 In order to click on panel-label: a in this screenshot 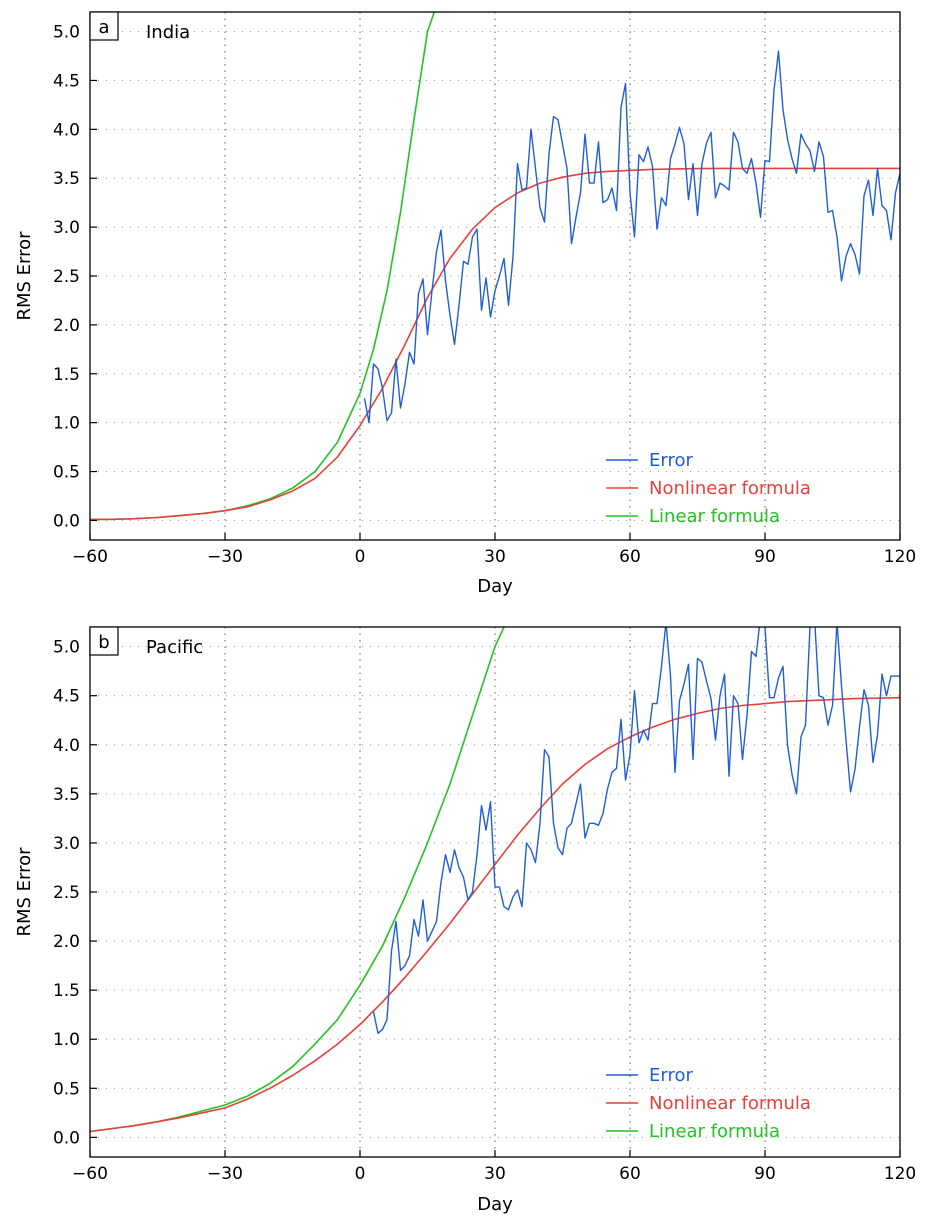, I will do `click(103, 27)`.